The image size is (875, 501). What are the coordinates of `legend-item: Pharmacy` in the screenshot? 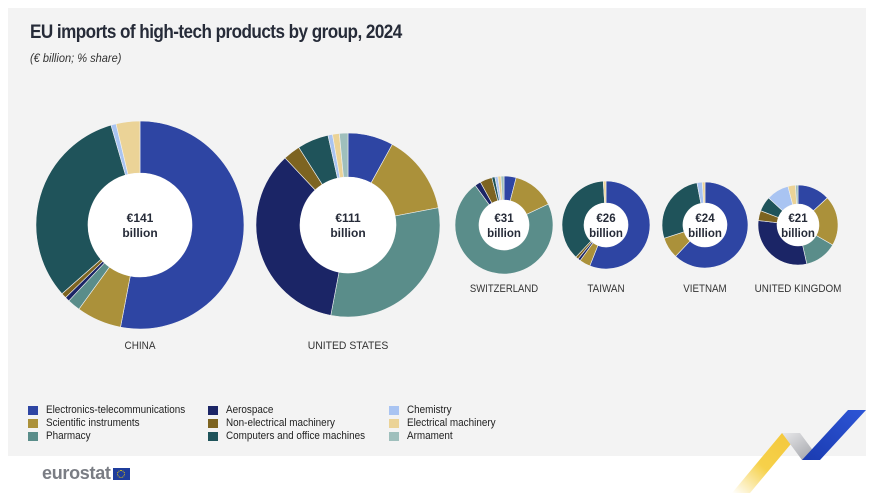 It's located at (62, 436).